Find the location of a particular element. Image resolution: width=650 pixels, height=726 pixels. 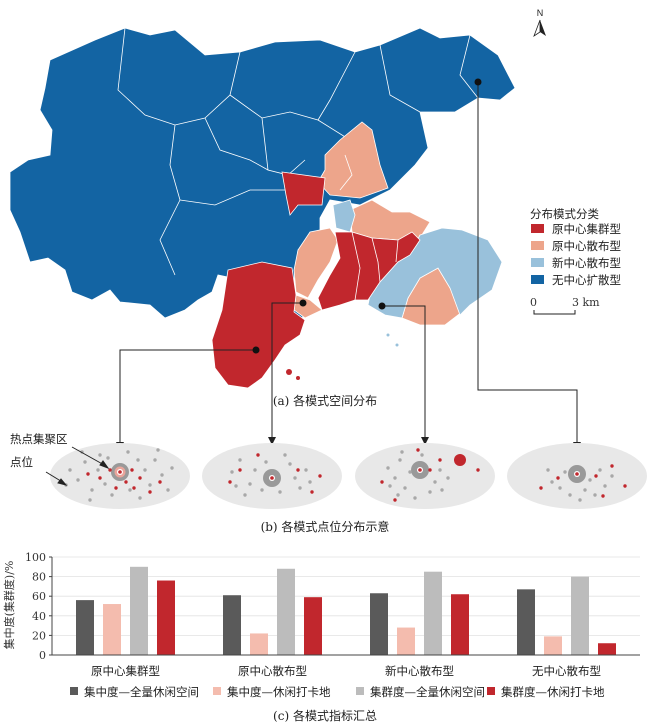

scale-start-label: 0 is located at coordinates (533, 302).